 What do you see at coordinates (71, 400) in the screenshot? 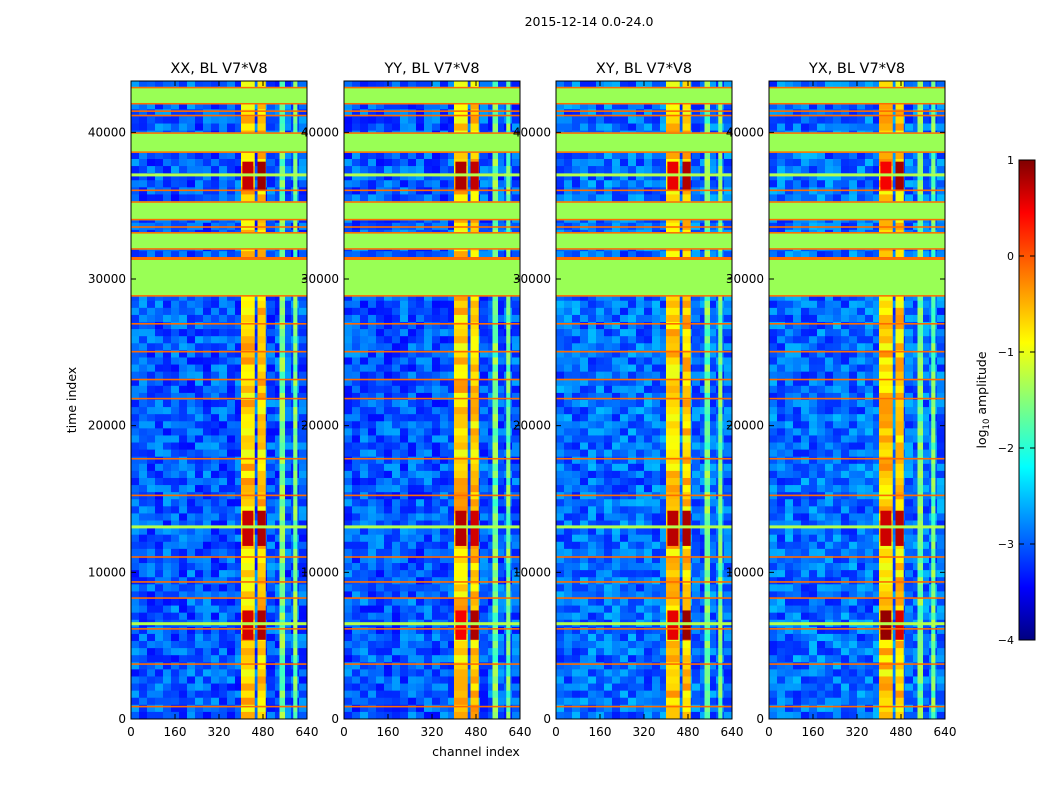
I see `y-axis-label: time index` at bounding box center [71, 400].